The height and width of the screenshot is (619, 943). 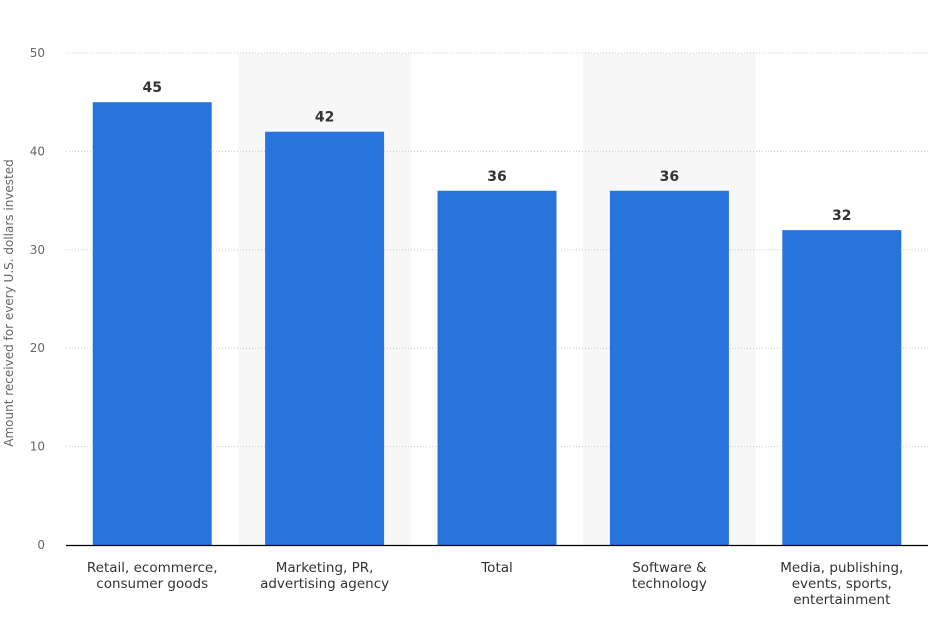 I want to click on data-label: 42, so click(x=324, y=118).